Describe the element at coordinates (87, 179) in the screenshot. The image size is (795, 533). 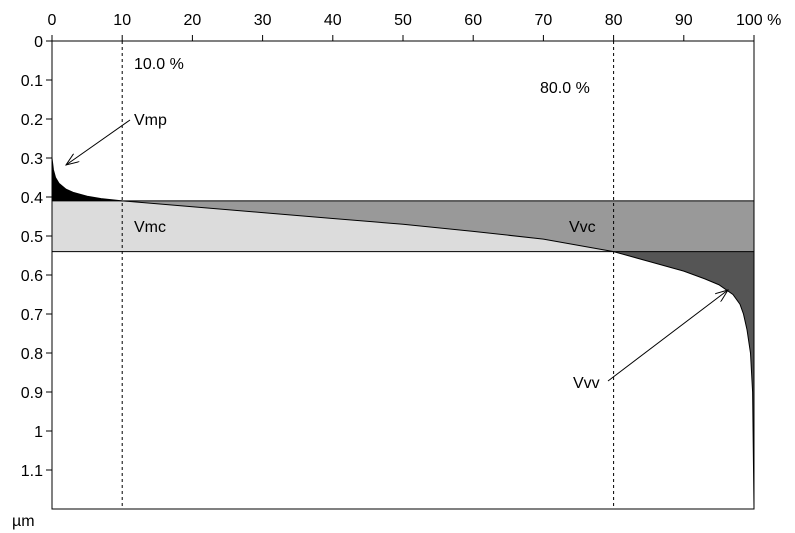
I see `region-vmp` at that location.